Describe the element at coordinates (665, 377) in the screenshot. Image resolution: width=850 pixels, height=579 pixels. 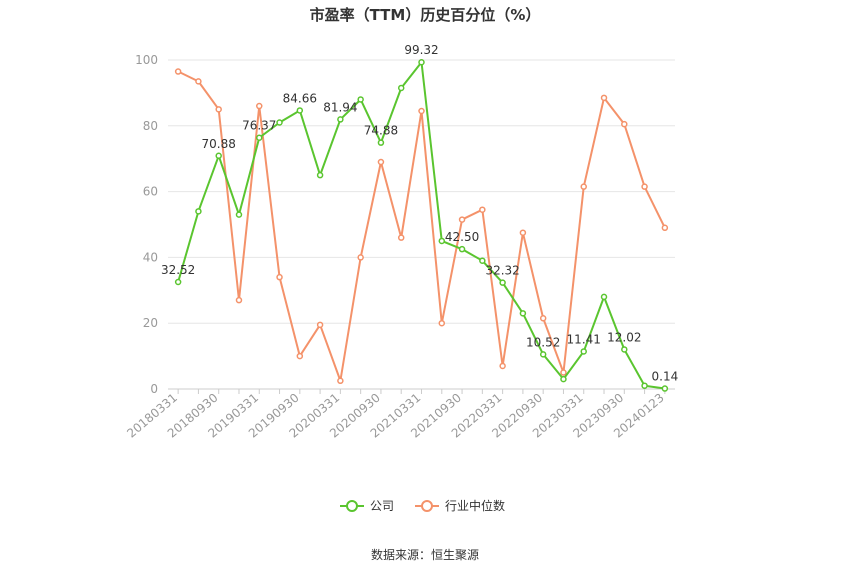
I see `data-label: 0.14` at that location.